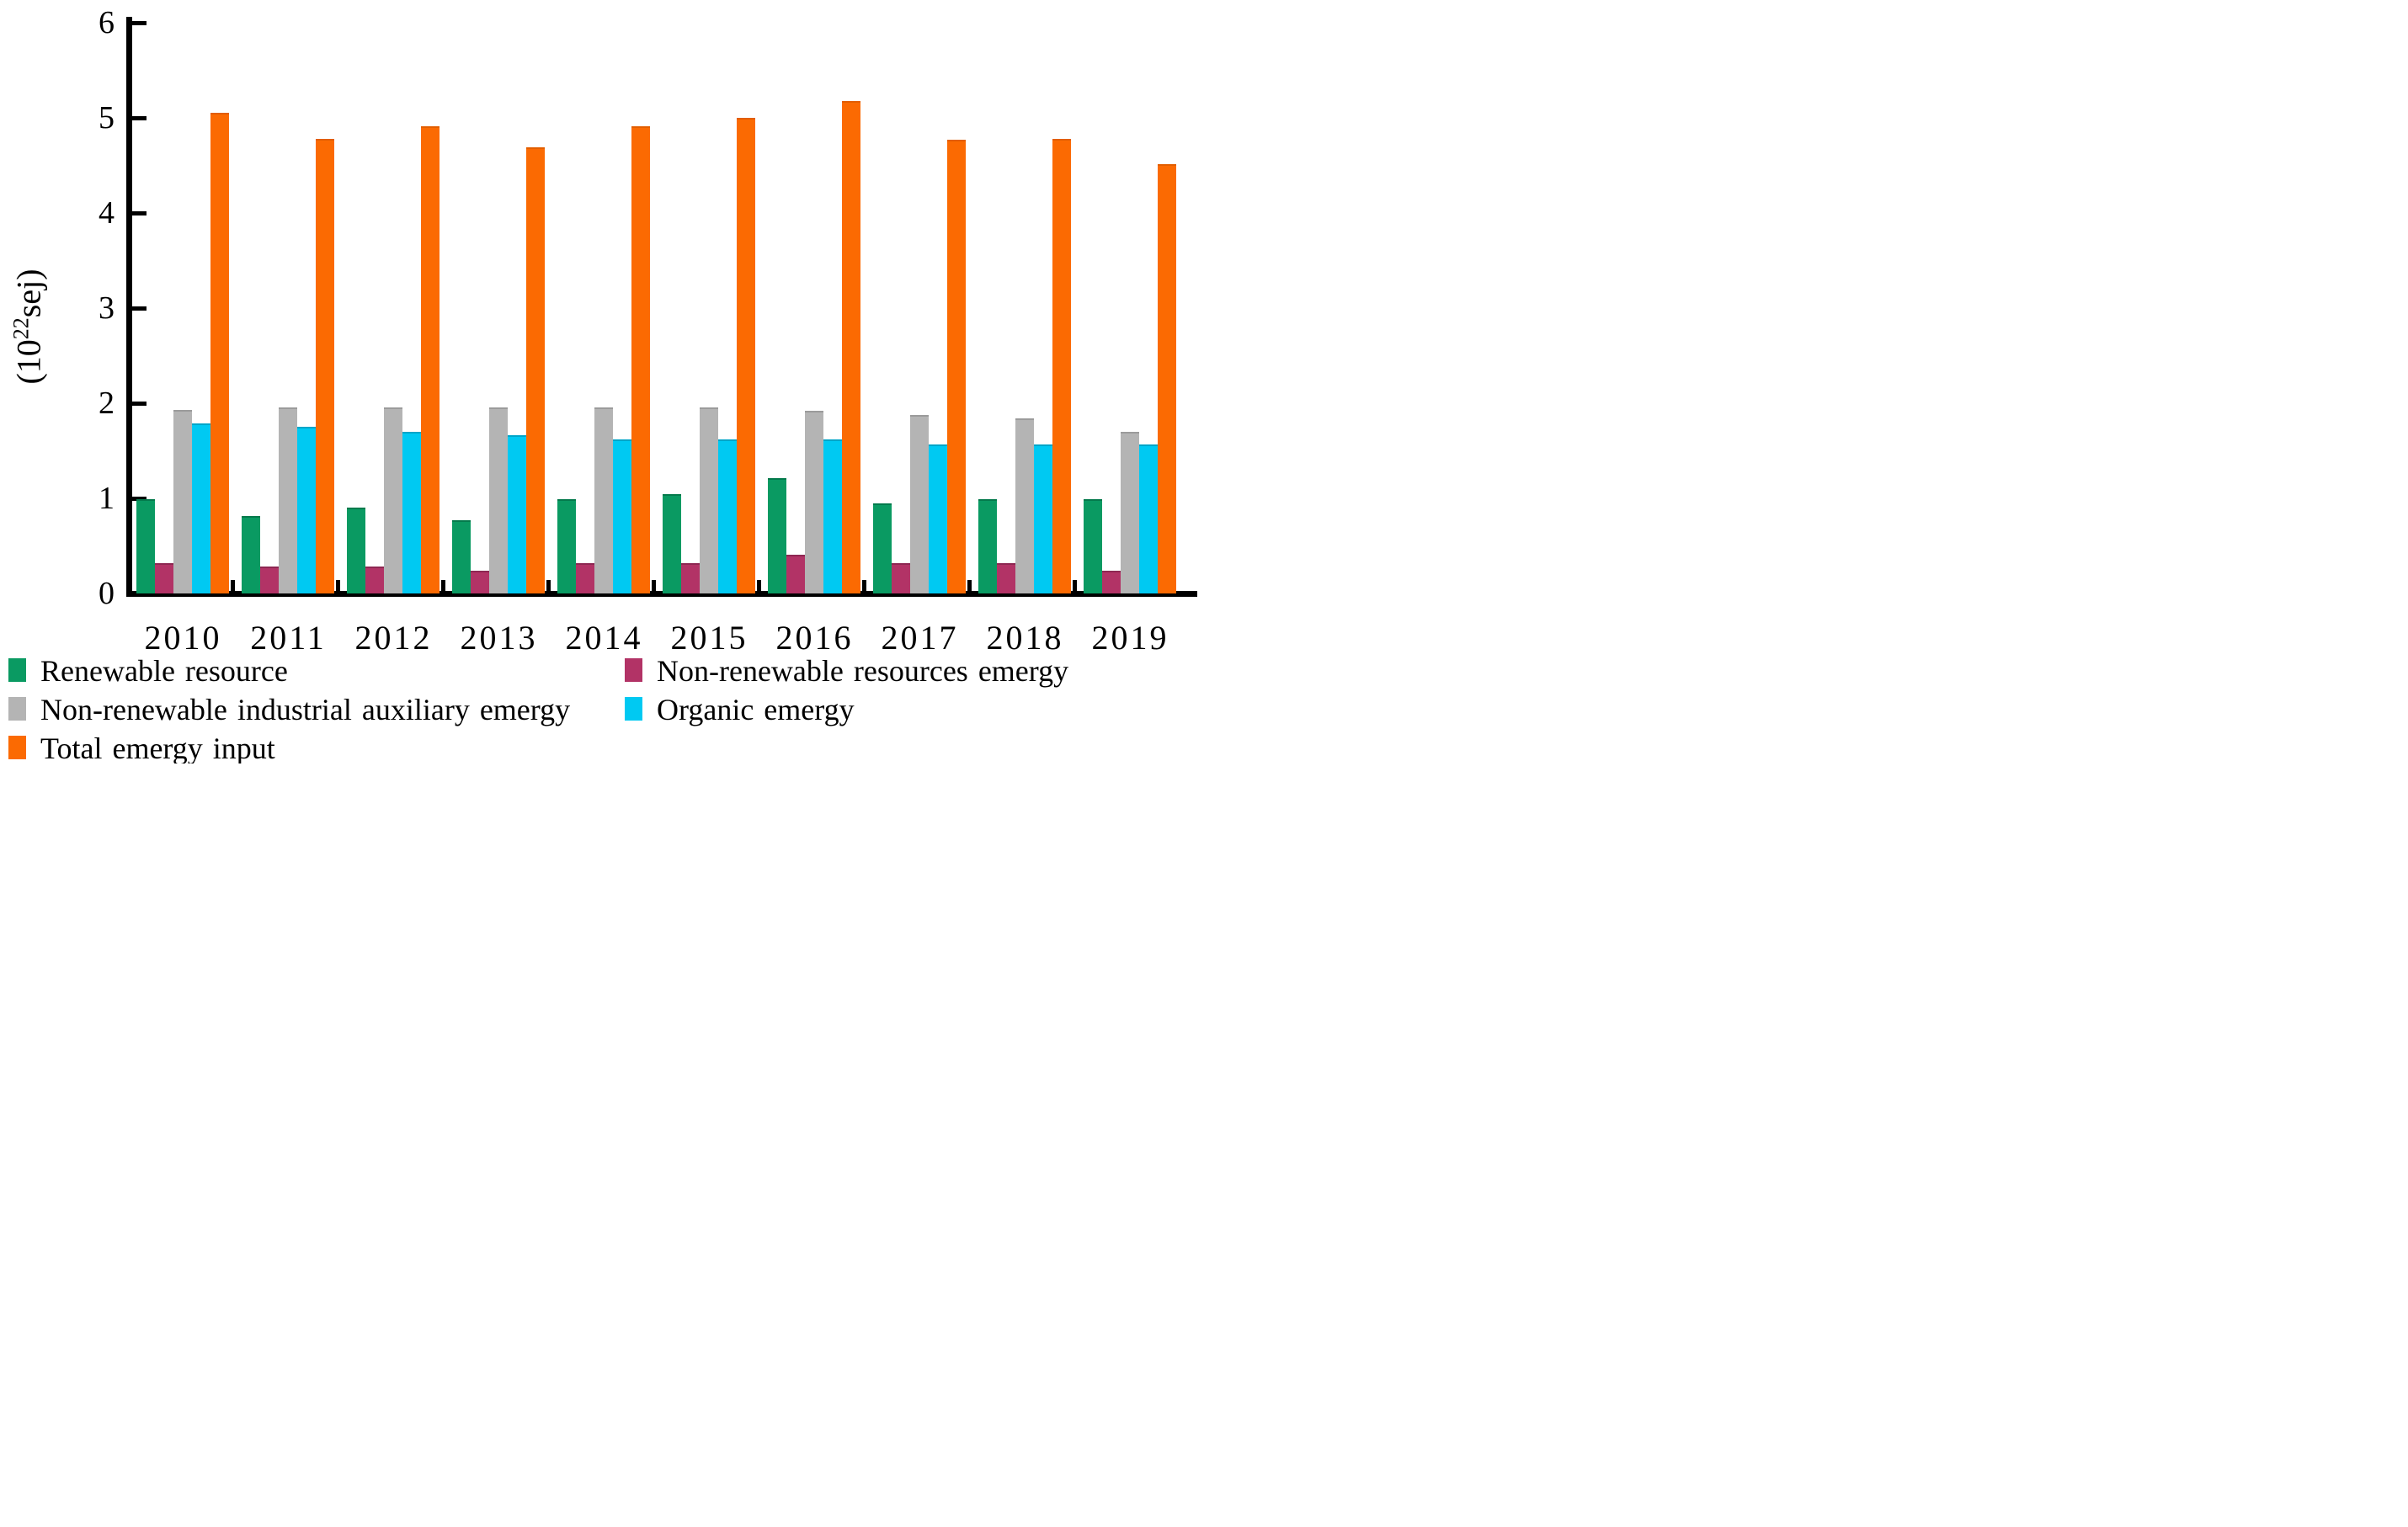 The width and height of the screenshot is (2408, 1527). Describe the element at coordinates (374, 580) in the screenshot. I see `bar-non-renewable-resources-emergy-2012` at that location.